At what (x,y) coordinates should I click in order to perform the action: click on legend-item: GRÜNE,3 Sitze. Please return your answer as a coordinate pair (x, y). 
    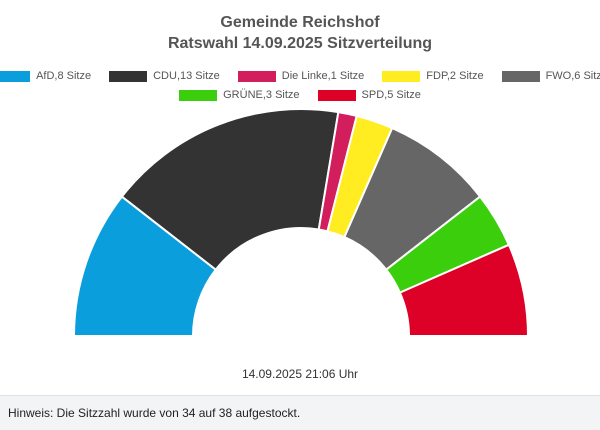
    Looking at the image, I should click on (239, 95).